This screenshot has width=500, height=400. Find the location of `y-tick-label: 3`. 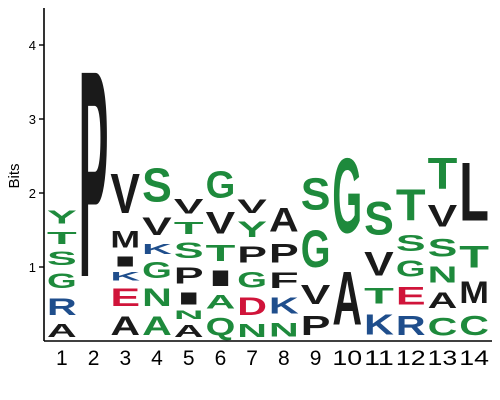

y-tick-label: 3 is located at coordinates (32, 119).